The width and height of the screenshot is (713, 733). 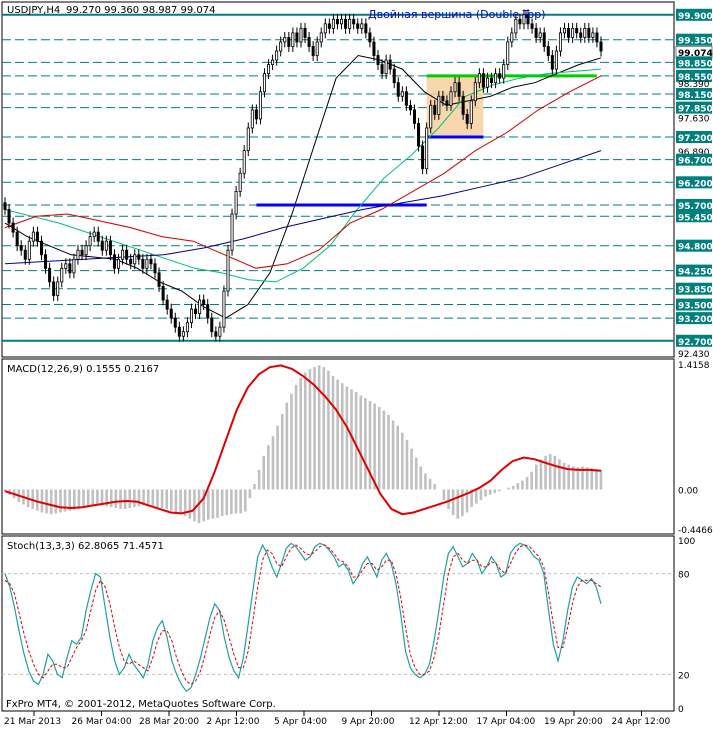 I want to click on price-tick-label: 99.900, so click(x=695, y=17).